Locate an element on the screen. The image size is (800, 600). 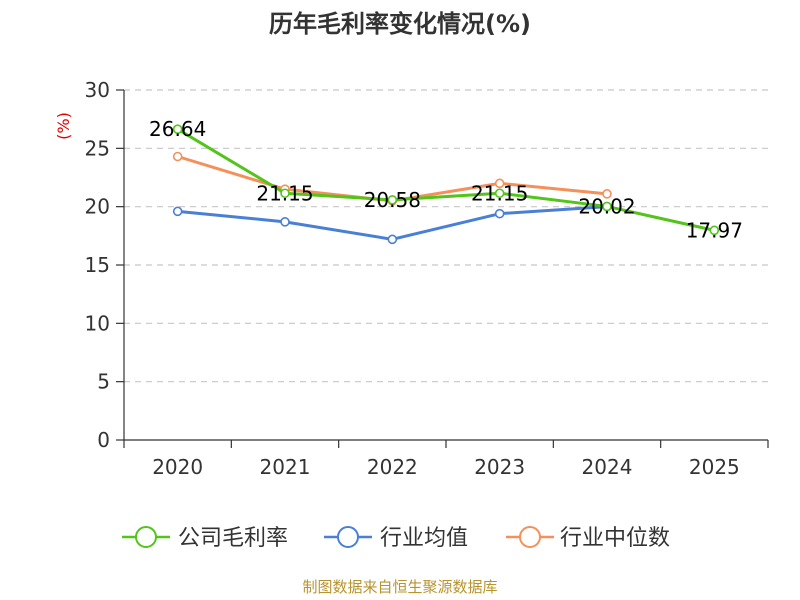
source-note: 制图数据来自恒生聚源数据库 is located at coordinates (399, 587).